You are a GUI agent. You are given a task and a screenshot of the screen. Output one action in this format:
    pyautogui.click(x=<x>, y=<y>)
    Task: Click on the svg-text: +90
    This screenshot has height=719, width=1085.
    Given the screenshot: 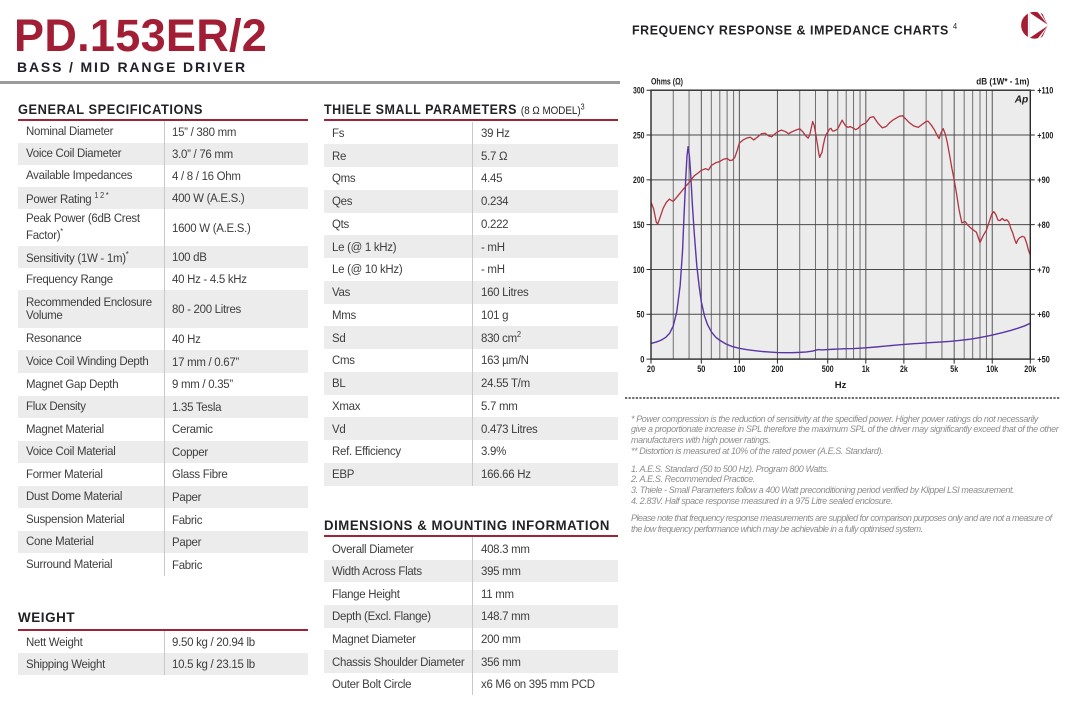 What is the action you would take?
    pyautogui.click(x=1043, y=180)
    